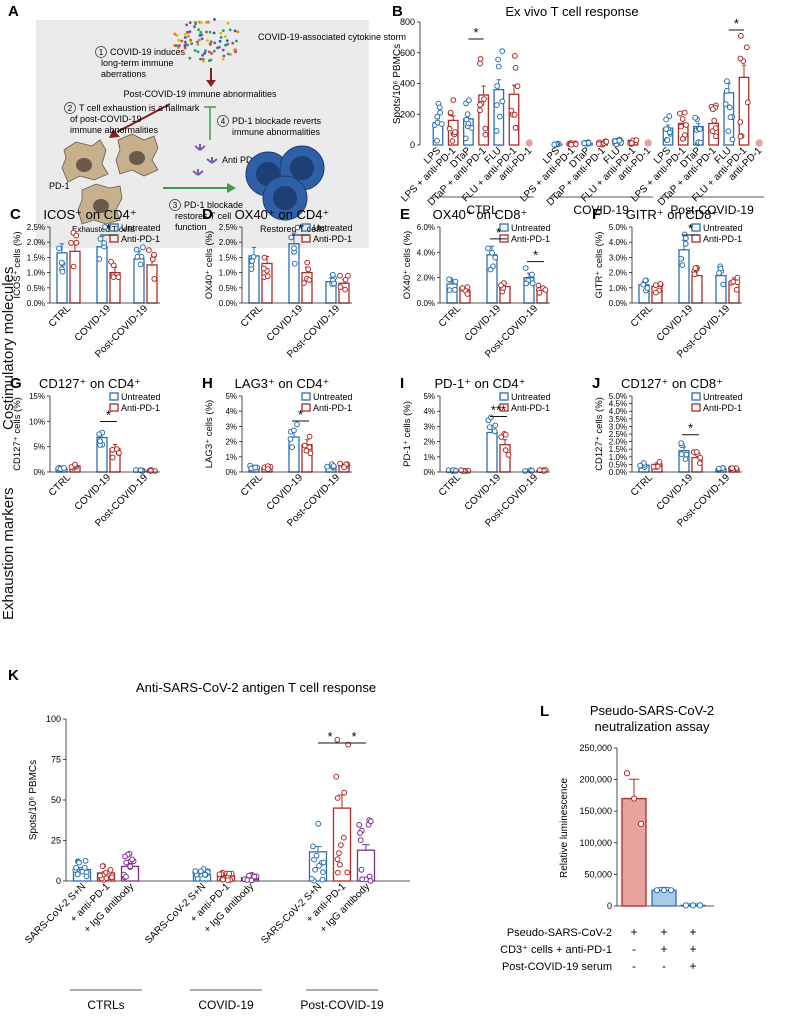  Describe the element at coordinates (618, 472) in the screenshot. I see `y-tick-label: 0.0%` at that location.